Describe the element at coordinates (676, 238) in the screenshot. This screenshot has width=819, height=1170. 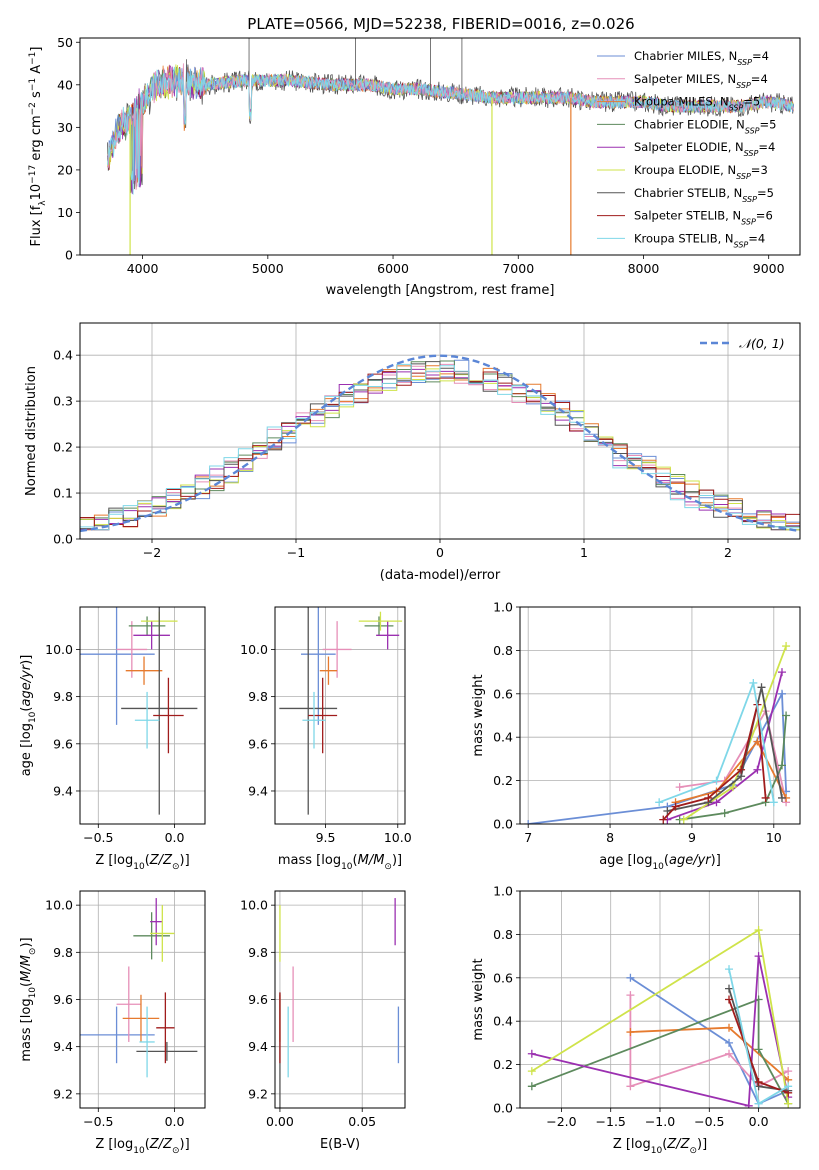
I see `legend-model: Kroupa STELIB` at that location.